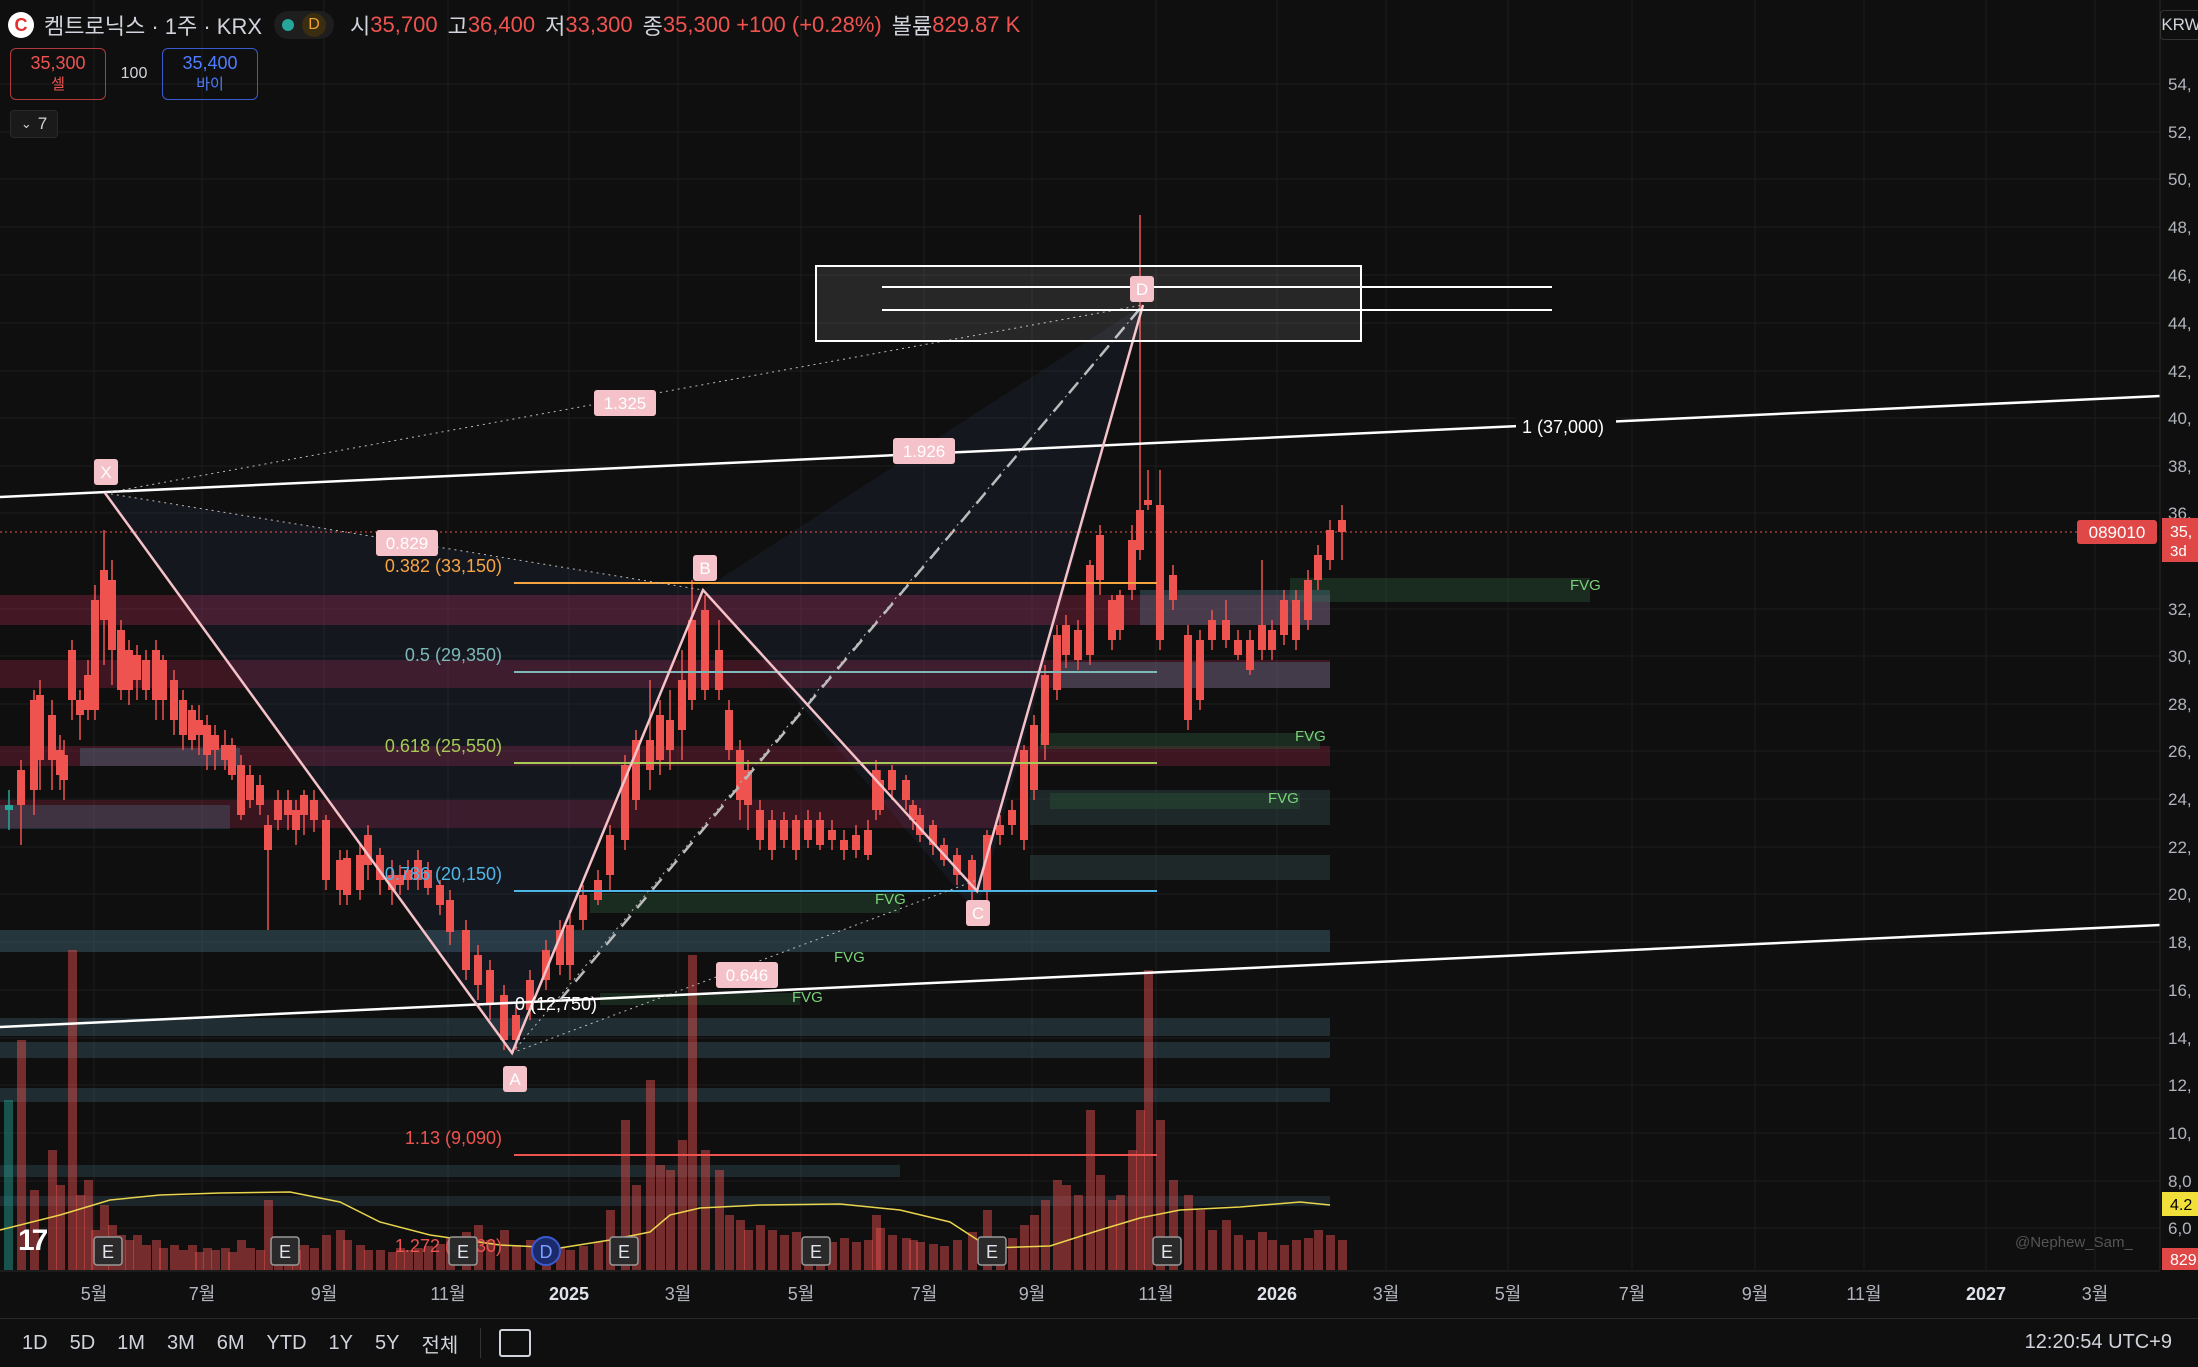  Describe the element at coordinates (131, 1342) in the screenshot. I see `timeframe-1m: 1M` at that location.